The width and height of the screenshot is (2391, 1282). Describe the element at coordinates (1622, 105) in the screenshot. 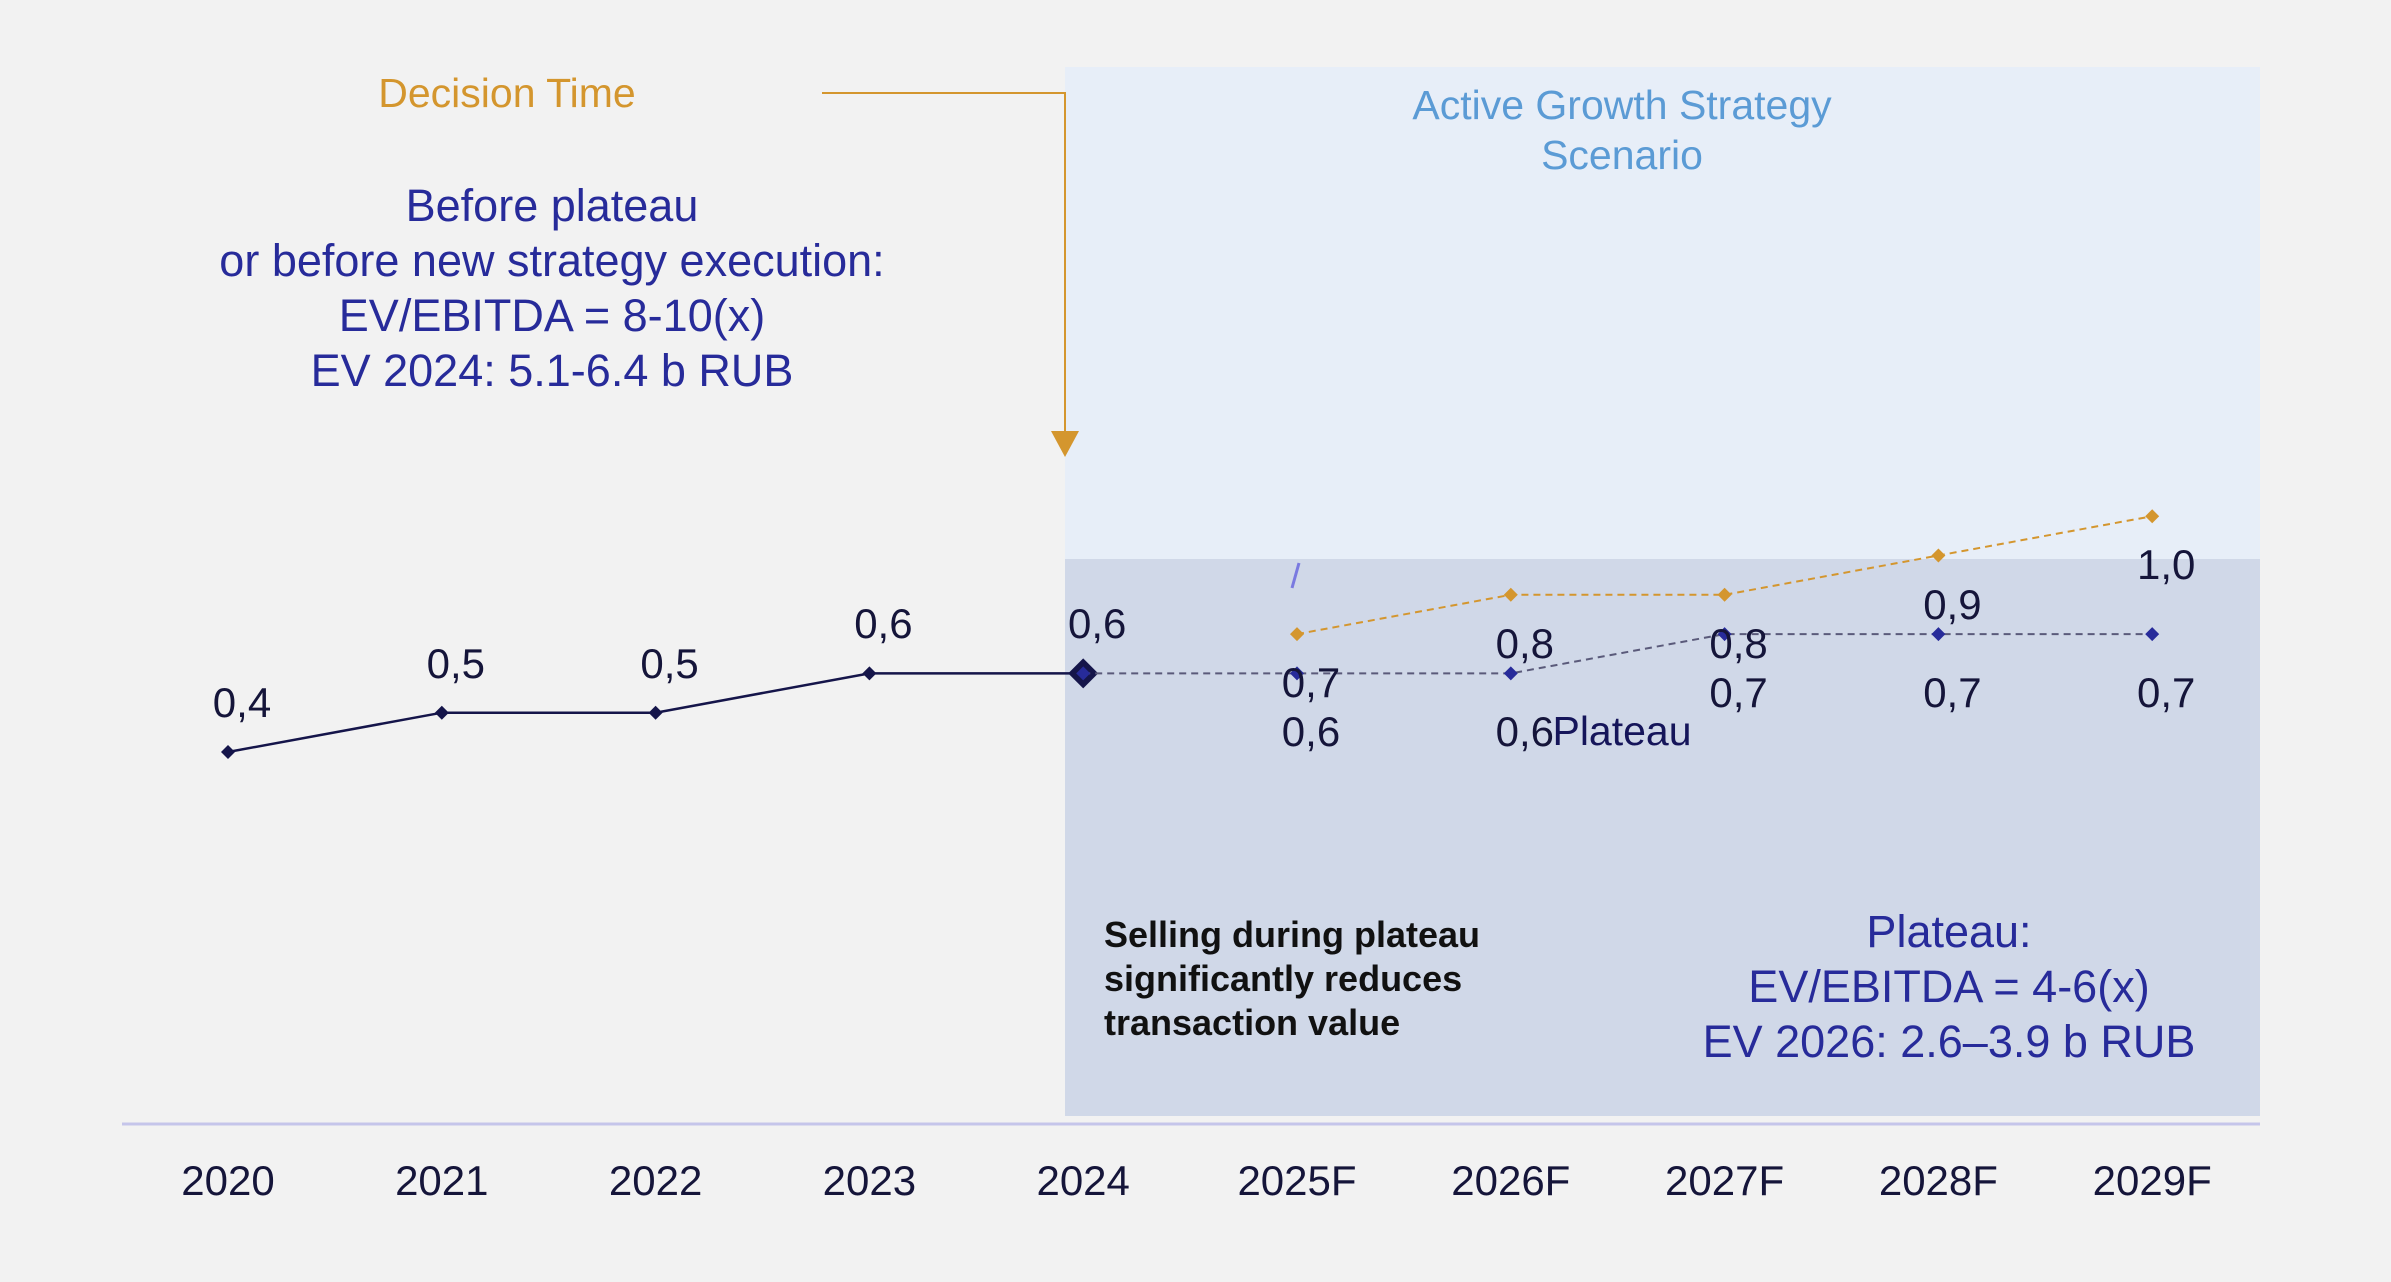

I see `active-growth-line: Active Growth Strategy` at that location.